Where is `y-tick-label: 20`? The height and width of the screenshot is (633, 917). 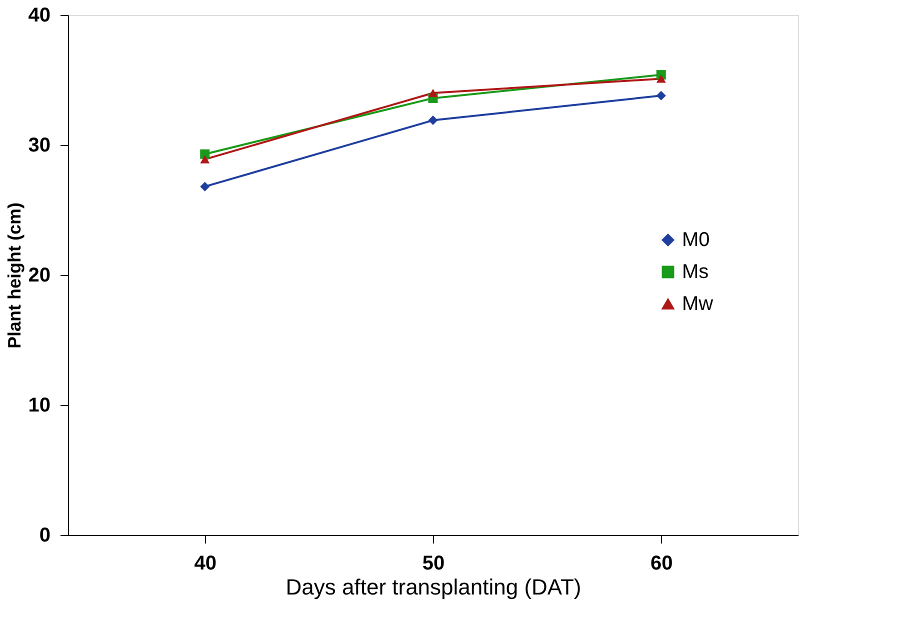 y-tick-label: 20 is located at coordinates (39, 275).